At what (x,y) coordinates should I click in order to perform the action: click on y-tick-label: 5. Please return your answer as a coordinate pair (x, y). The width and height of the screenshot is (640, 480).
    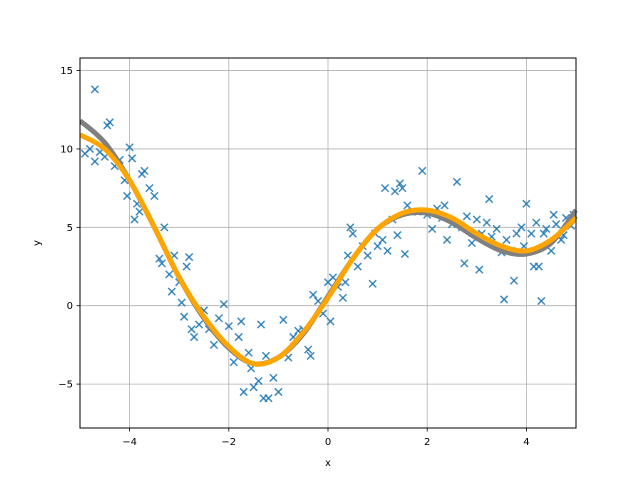
    Looking at the image, I should click on (70, 228).